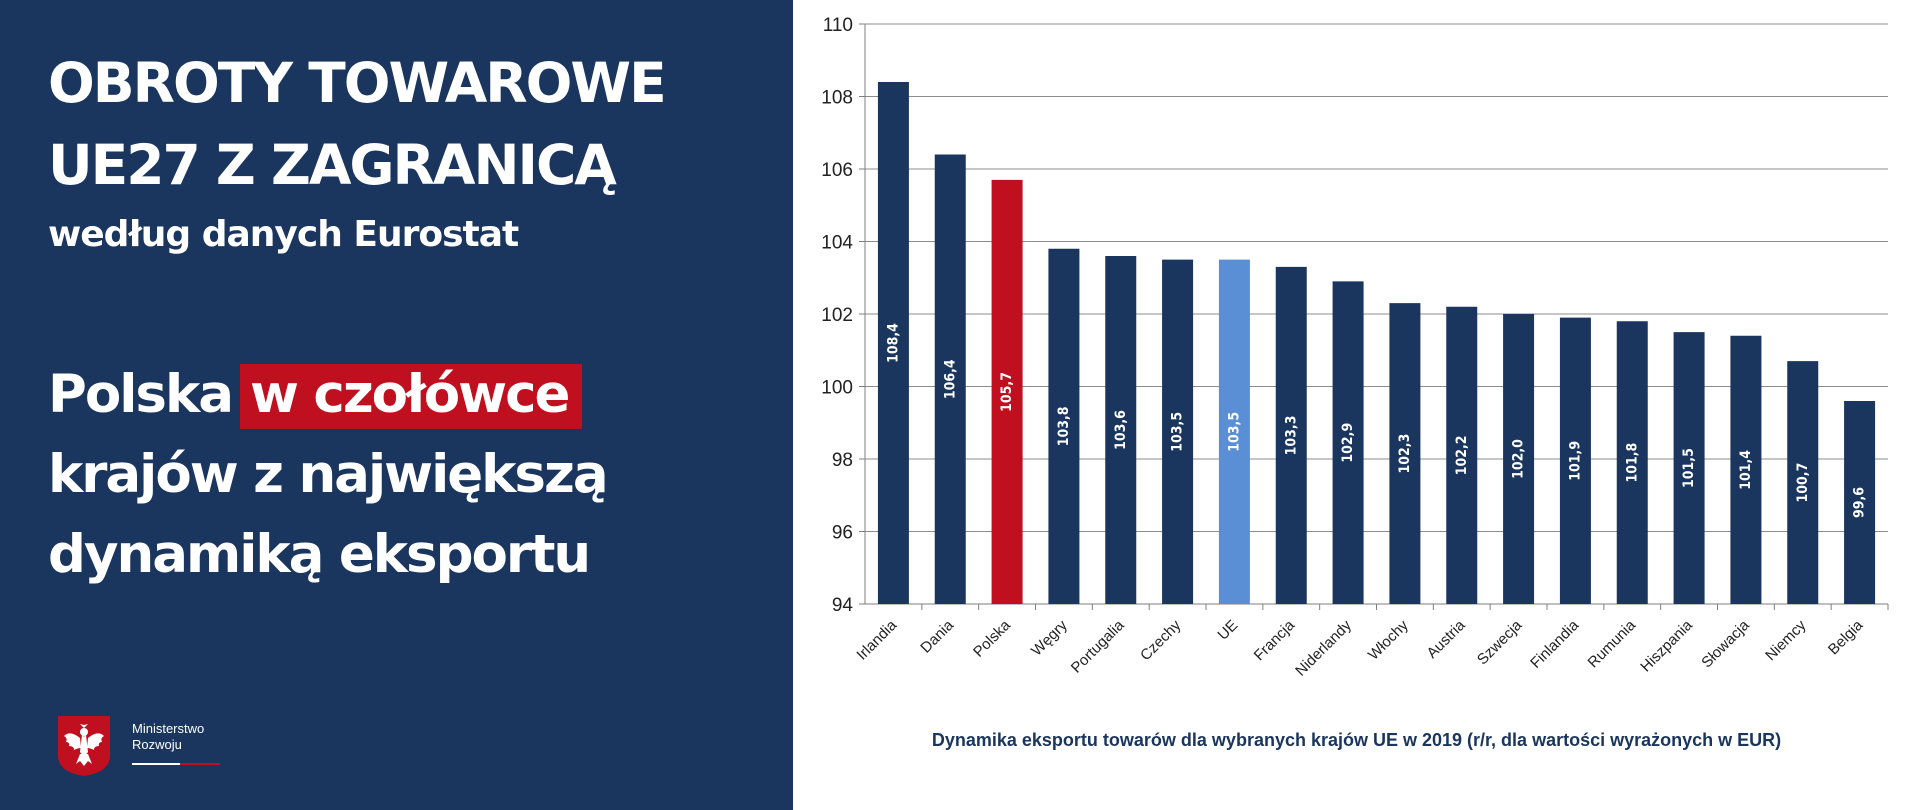 Image resolution: width=1920 pixels, height=810 pixels. What do you see at coordinates (1323, 647) in the screenshot?
I see `category-label: Niderlandy` at bounding box center [1323, 647].